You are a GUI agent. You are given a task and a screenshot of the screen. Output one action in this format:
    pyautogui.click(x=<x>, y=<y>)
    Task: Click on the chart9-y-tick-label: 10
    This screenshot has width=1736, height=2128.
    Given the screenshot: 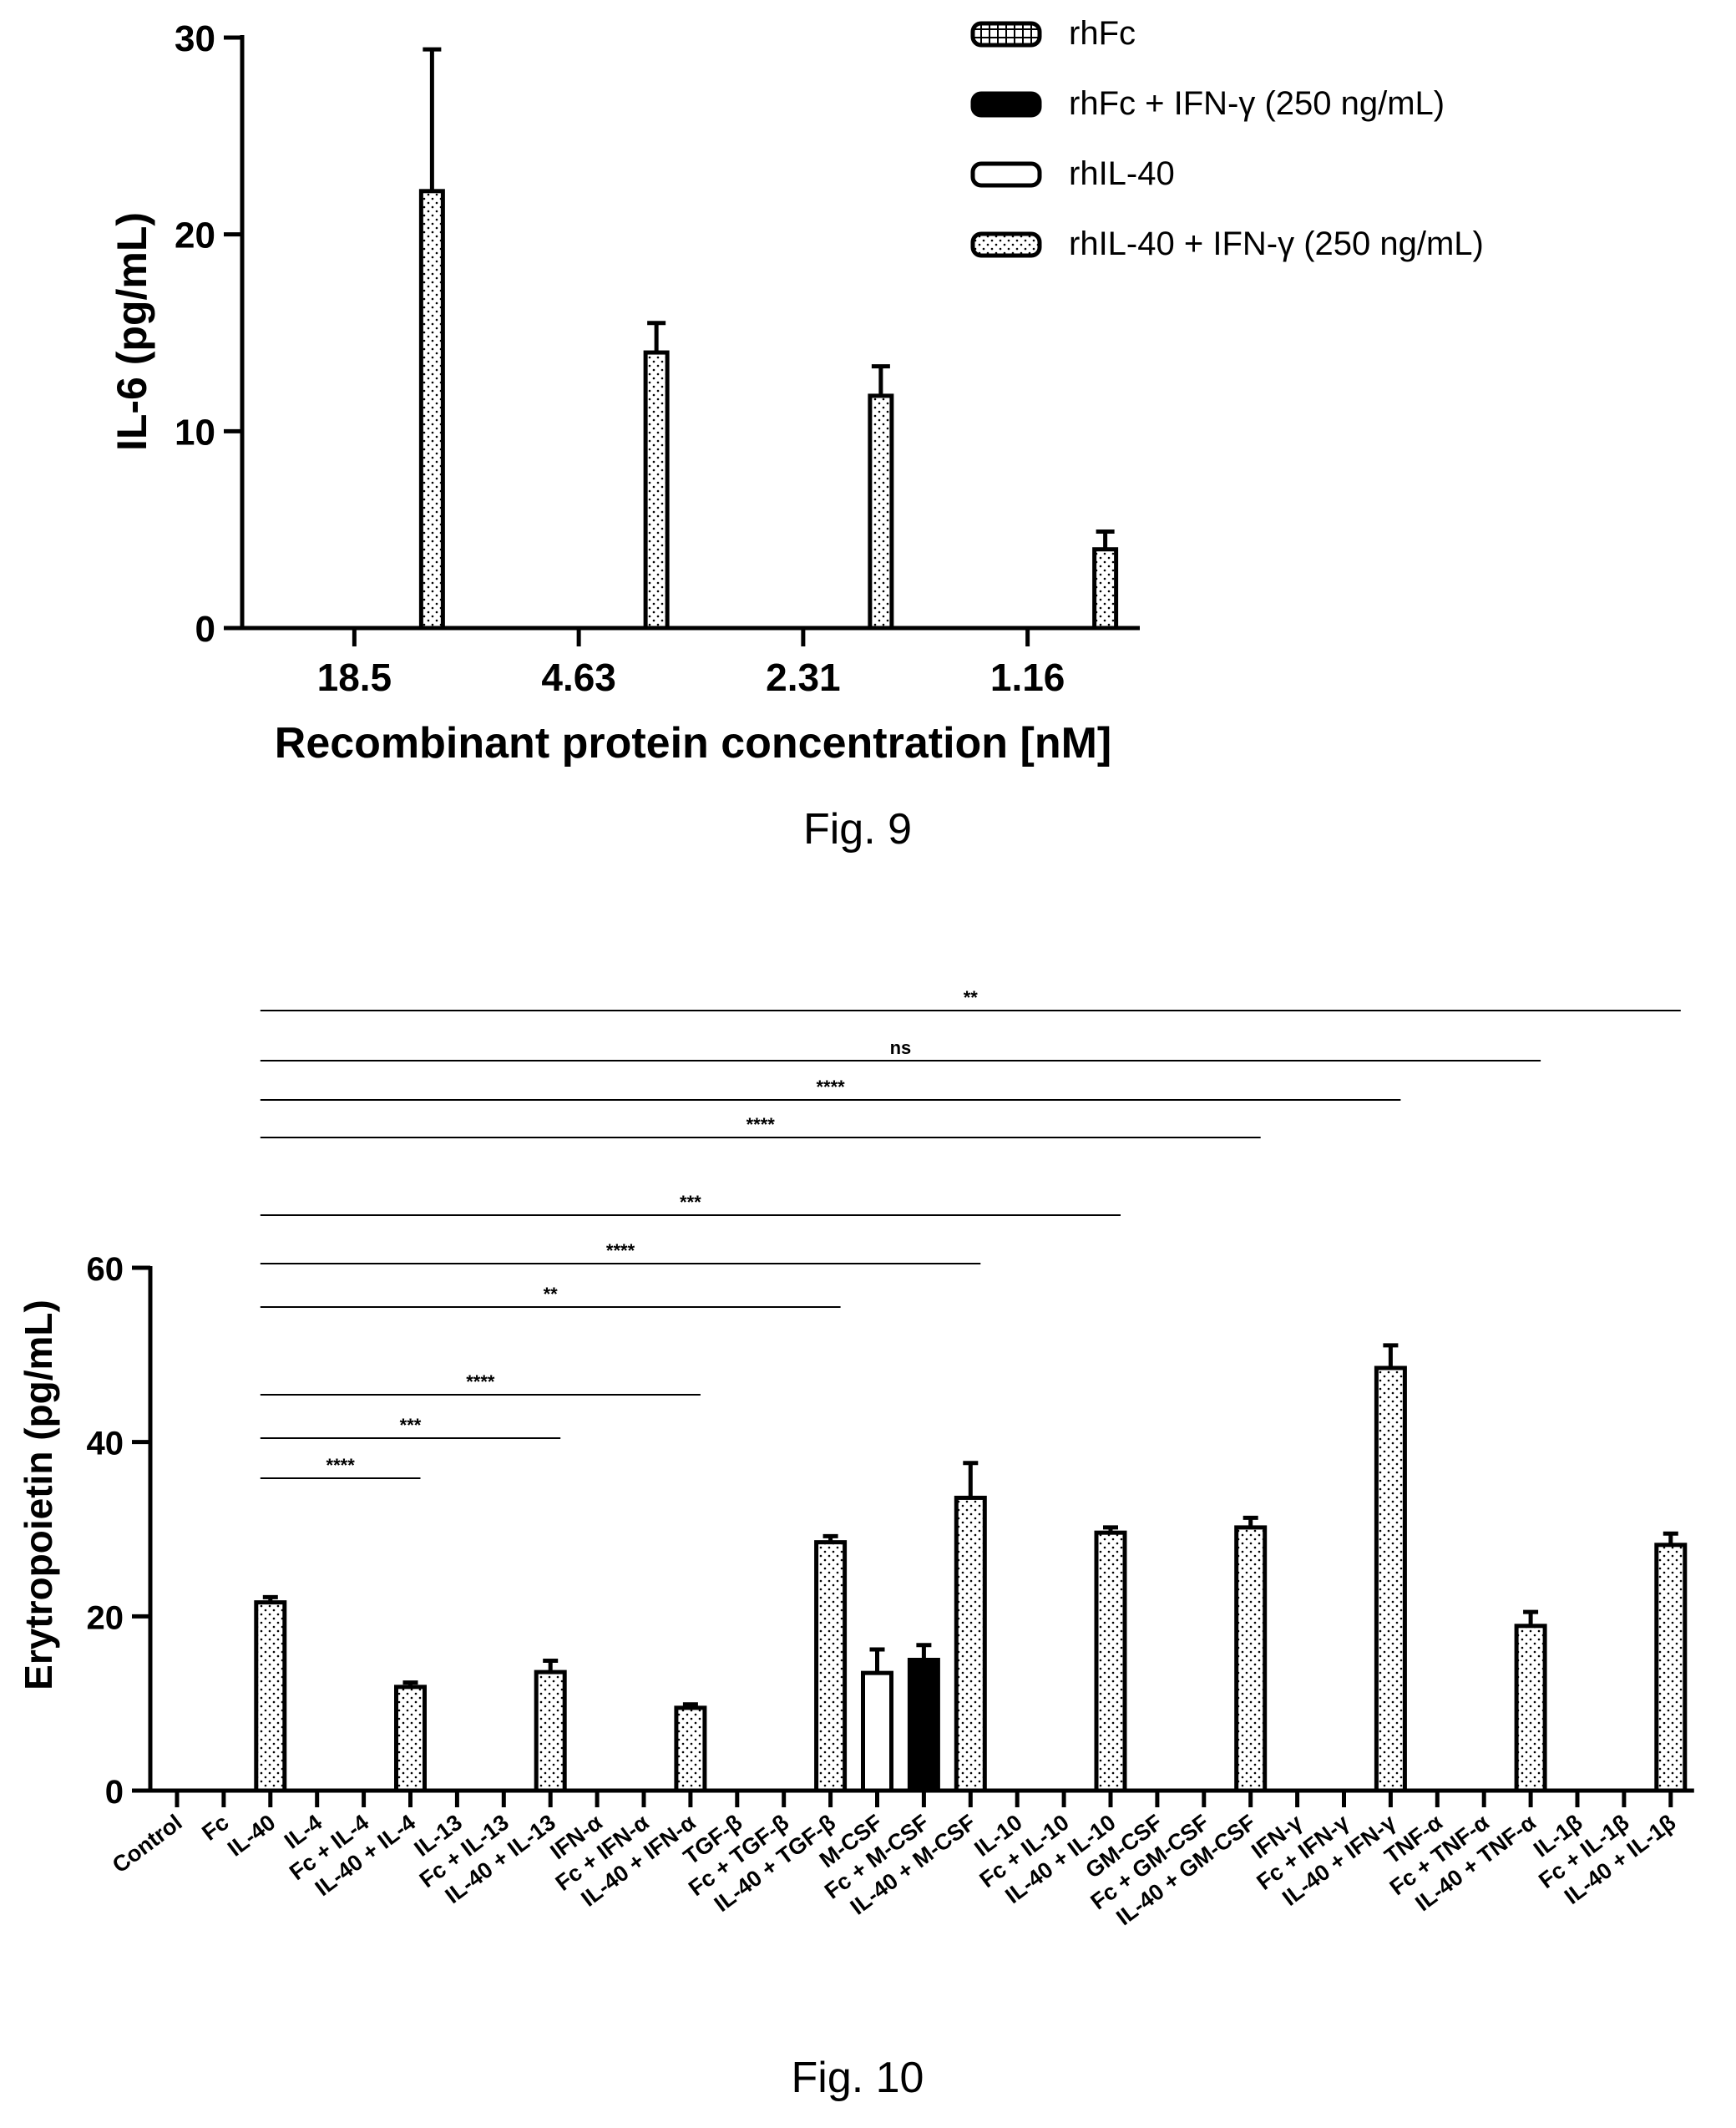 What is the action you would take?
    pyautogui.click(x=195, y=433)
    